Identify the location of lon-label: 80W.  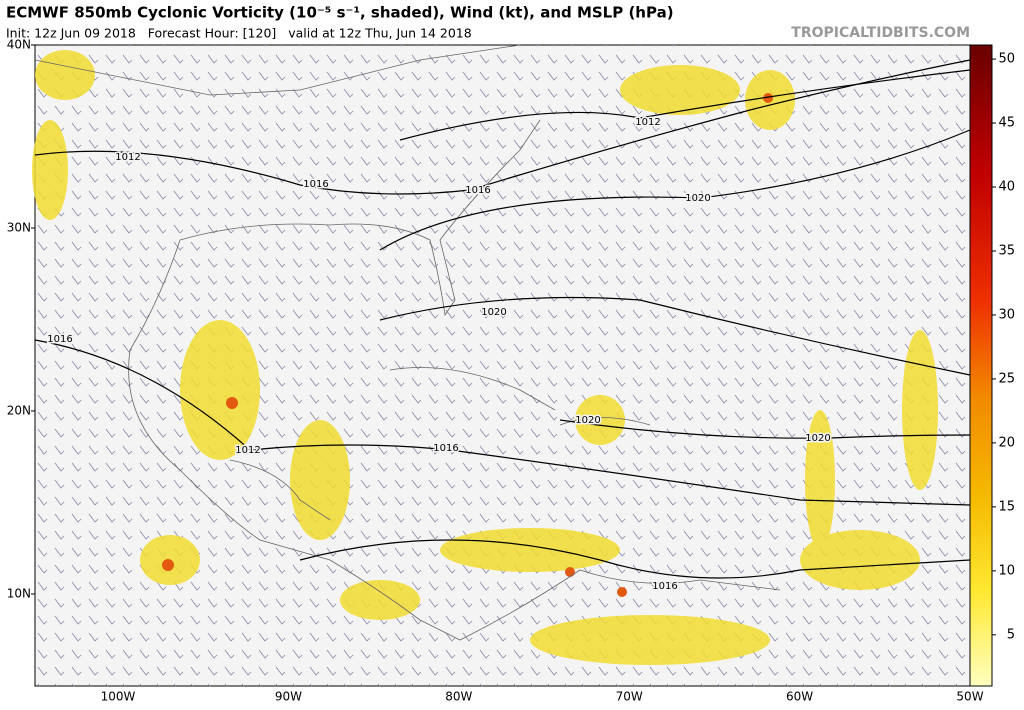
(458, 697).